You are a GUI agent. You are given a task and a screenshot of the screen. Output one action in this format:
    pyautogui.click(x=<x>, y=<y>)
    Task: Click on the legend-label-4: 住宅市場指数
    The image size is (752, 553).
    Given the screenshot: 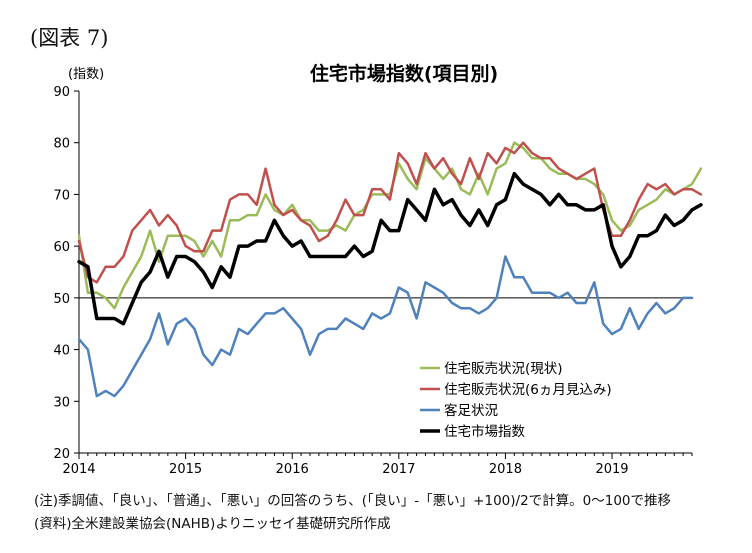 What is the action you would take?
    pyautogui.click(x=484, y=431)
    